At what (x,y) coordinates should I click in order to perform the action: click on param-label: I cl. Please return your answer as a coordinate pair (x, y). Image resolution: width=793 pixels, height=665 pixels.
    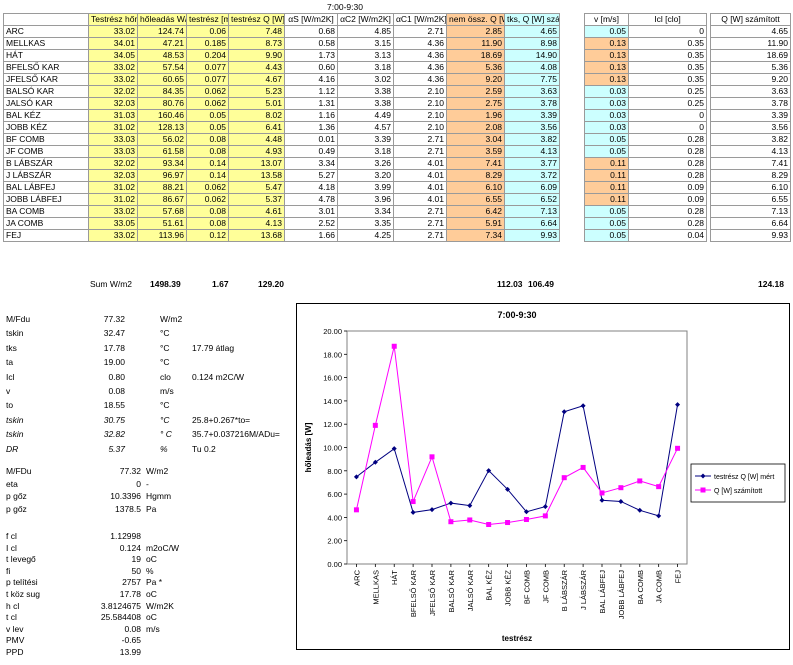
    Looking at the image, I should click on (11, 547).